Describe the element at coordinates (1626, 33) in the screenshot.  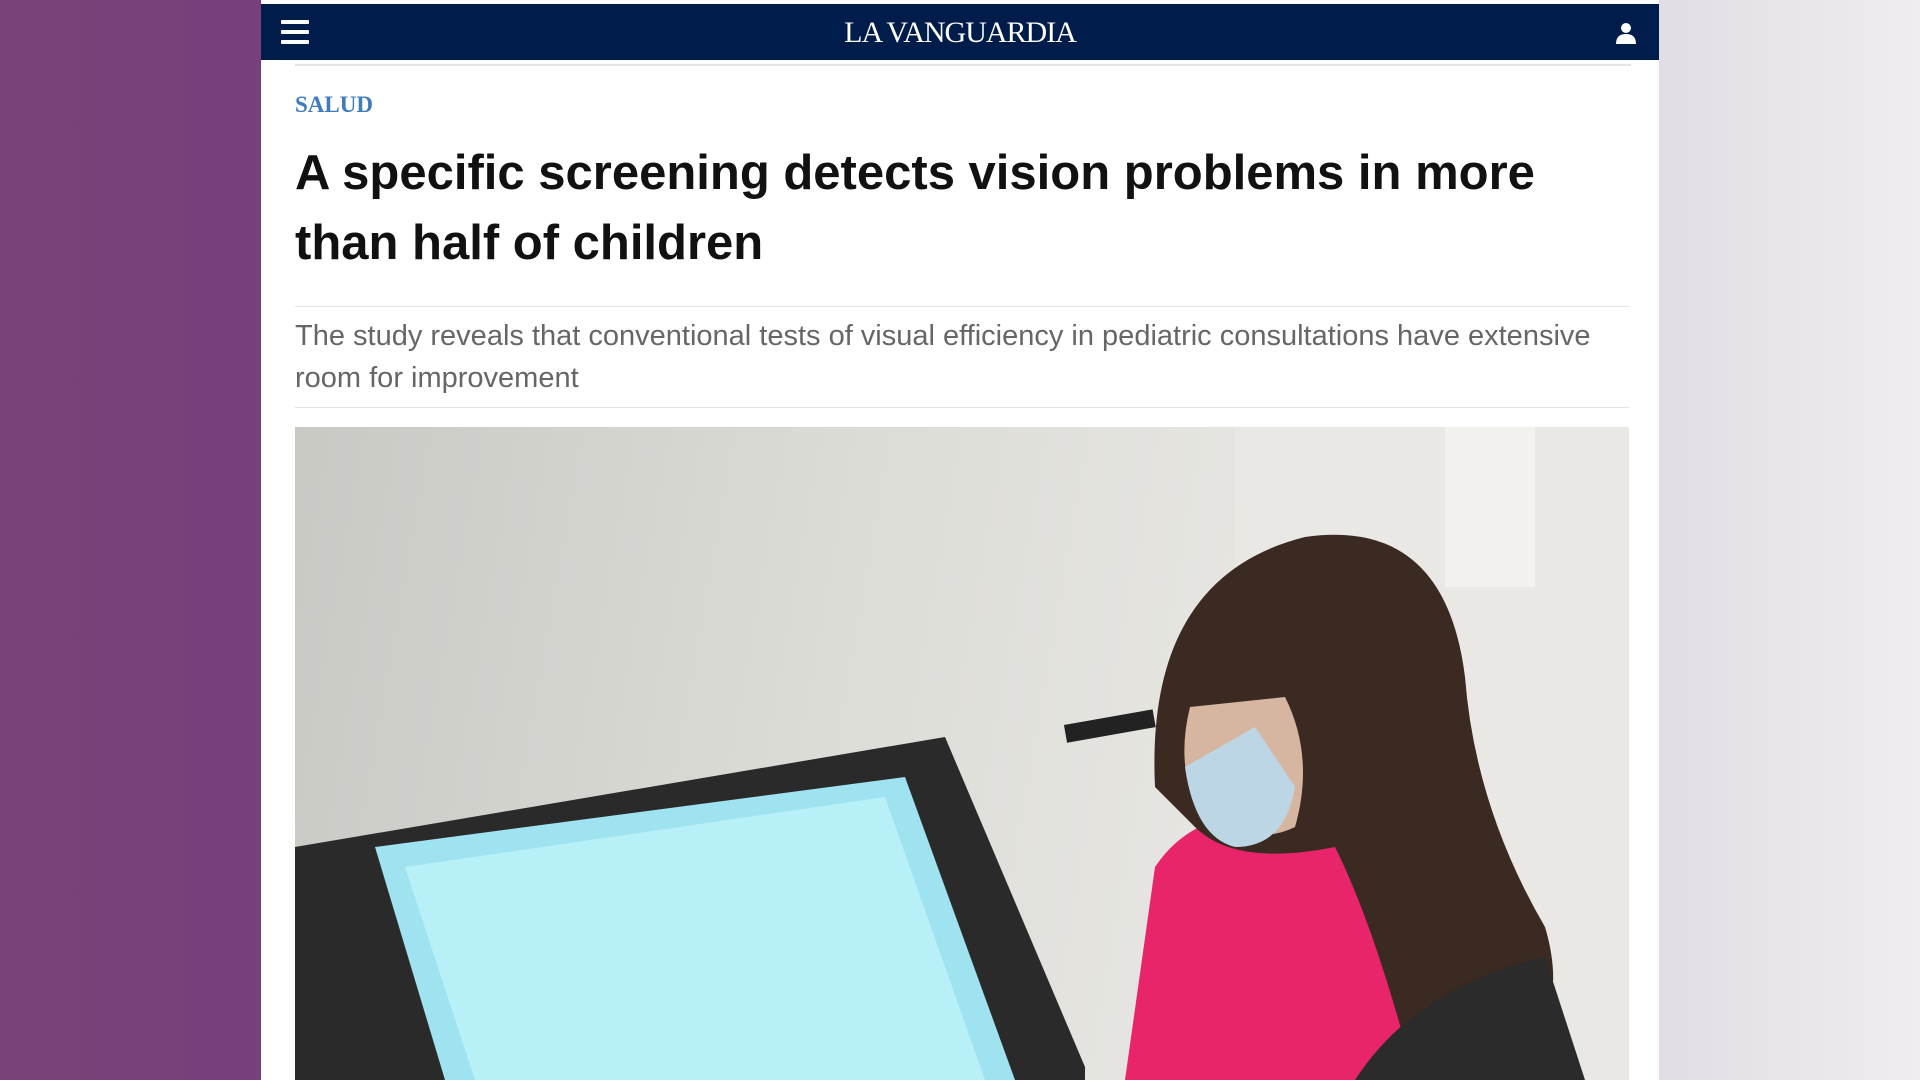
I see `user-icon` at that location.